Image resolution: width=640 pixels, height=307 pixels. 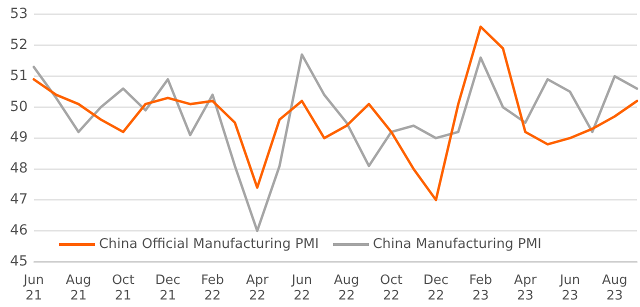 What do you see at coordinates (212, 288) in the screenshot?
I see `x-tick-label: Feb 22` at bounding box center [212, 288].